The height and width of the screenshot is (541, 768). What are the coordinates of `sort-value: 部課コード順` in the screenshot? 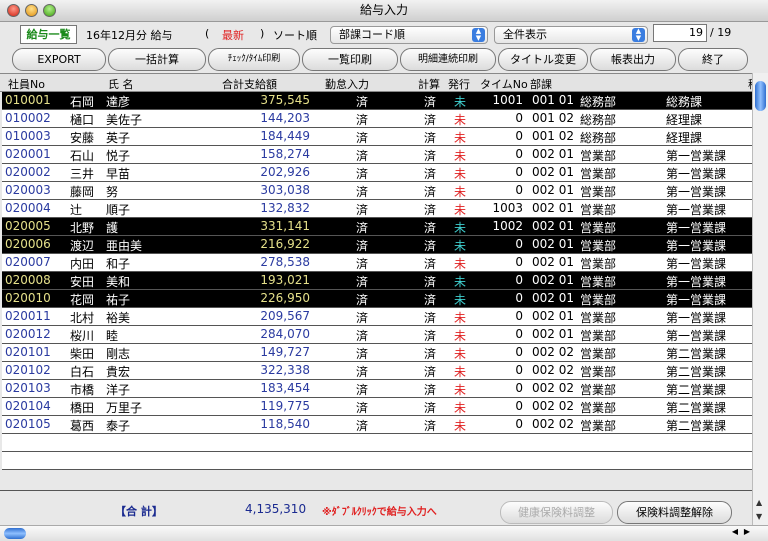 It's located at (372, 34).